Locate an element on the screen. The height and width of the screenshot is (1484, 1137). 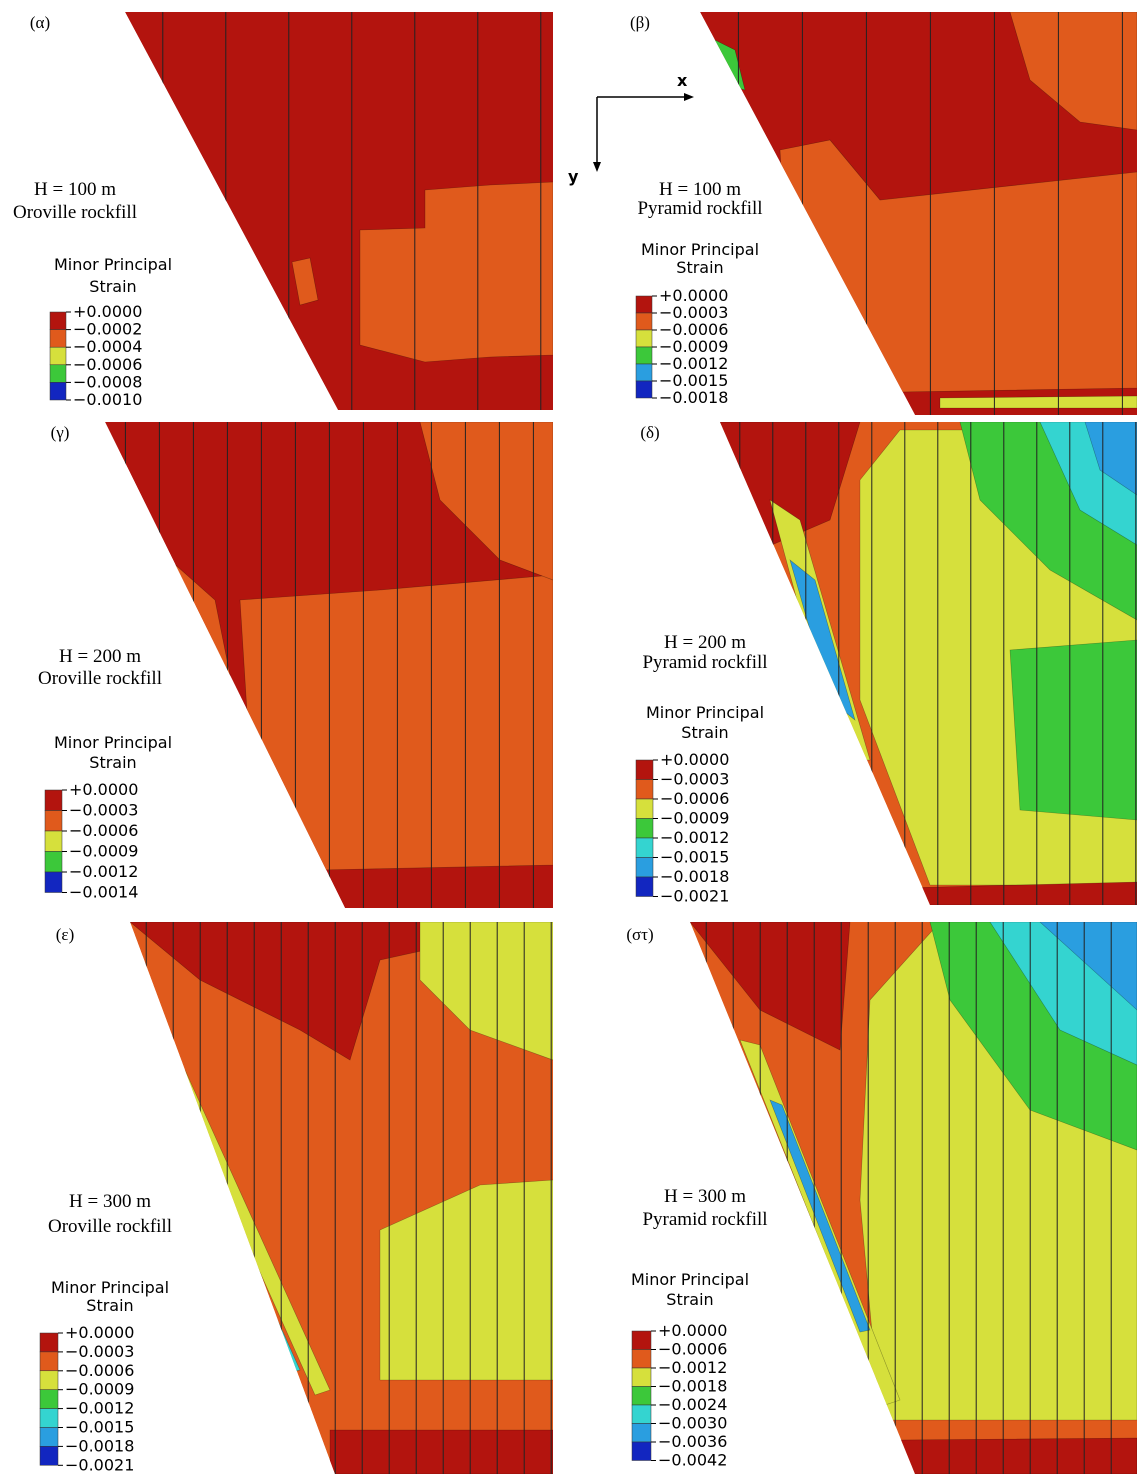
legend-label: −0.0008 is located at coordinates (107, 381).